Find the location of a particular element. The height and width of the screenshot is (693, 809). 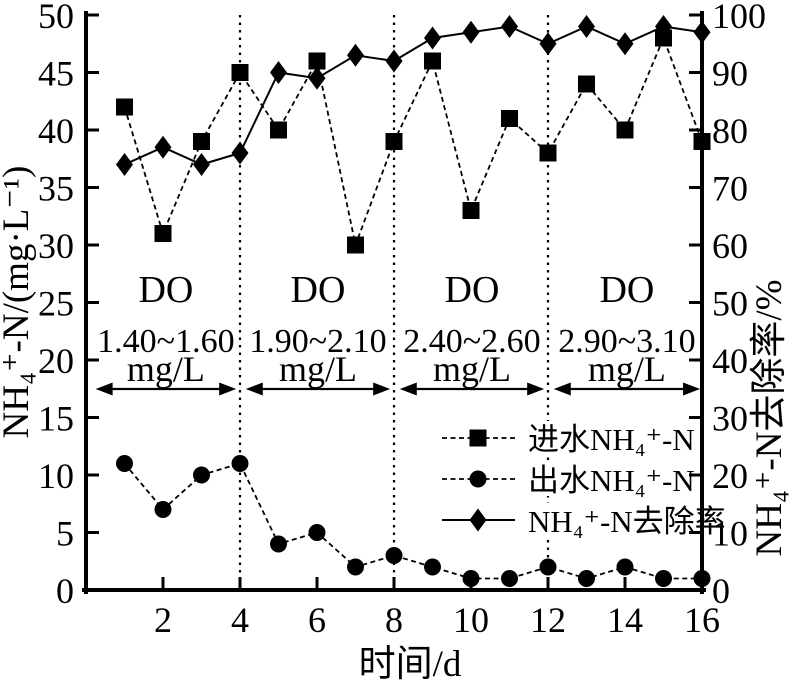

left-tick-label: 25 is located at coordinates (56, 304).